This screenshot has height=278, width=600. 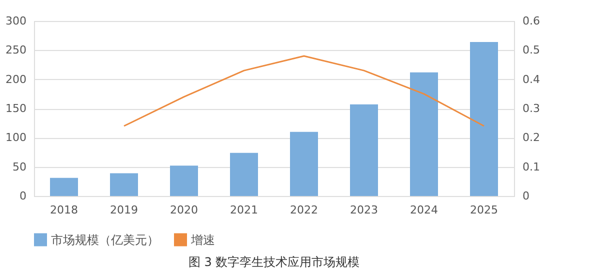 What do you see at coordinates (484, 210) in the screenshot?
I see `x-tick-label: 2025` at bounding box center [484, 210].